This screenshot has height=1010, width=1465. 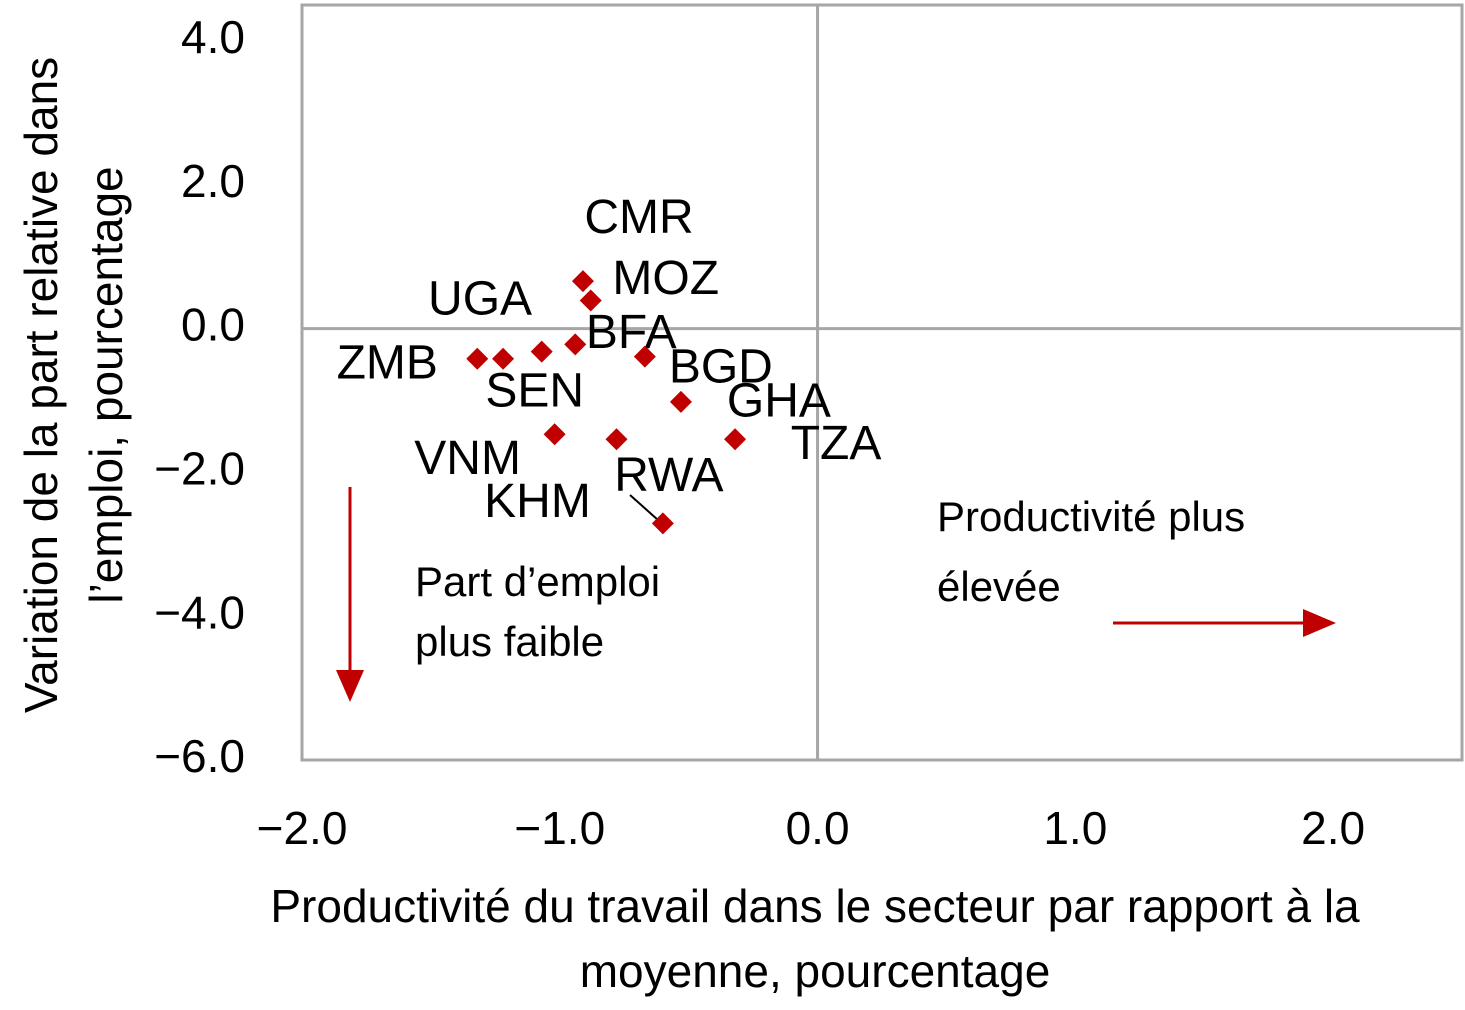 I want to click on point-label: MOZ, so click(x=665, y=278).